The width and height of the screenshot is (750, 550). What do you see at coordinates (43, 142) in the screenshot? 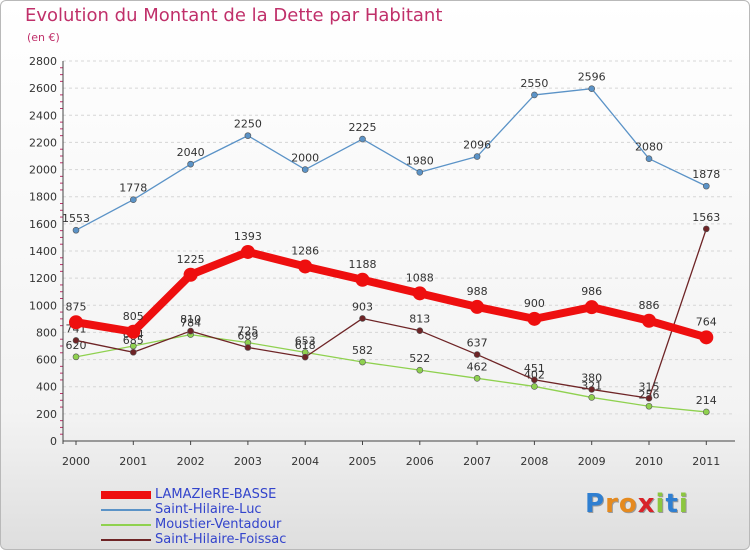
I see `y-tick-label: 2200` at bounding box center [43, 142].